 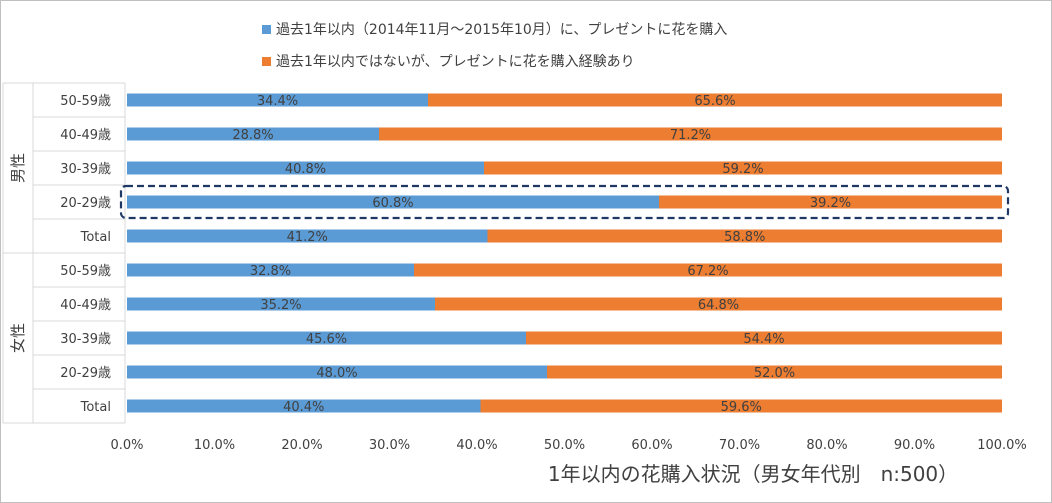 I want to click on data-label: 52.0%, so click(x=774, y=373).